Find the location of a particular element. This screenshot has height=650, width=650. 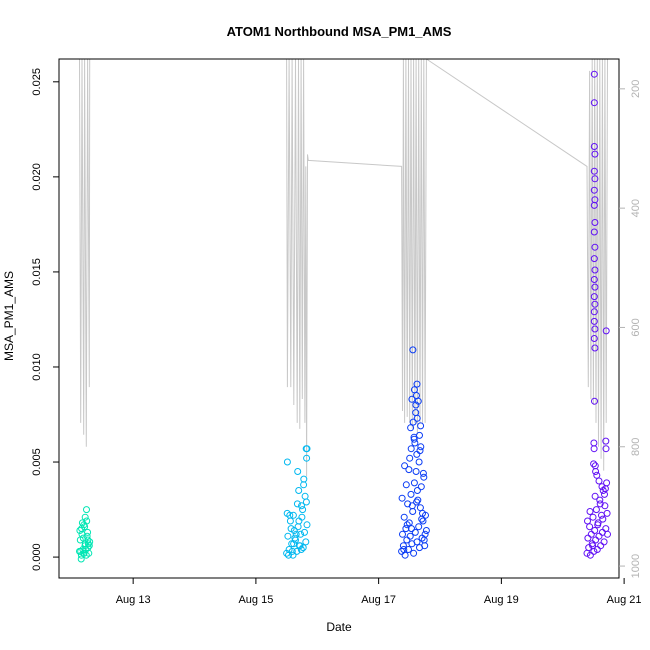

y2-tick-label: 400 is located at coordinates (636, 208).